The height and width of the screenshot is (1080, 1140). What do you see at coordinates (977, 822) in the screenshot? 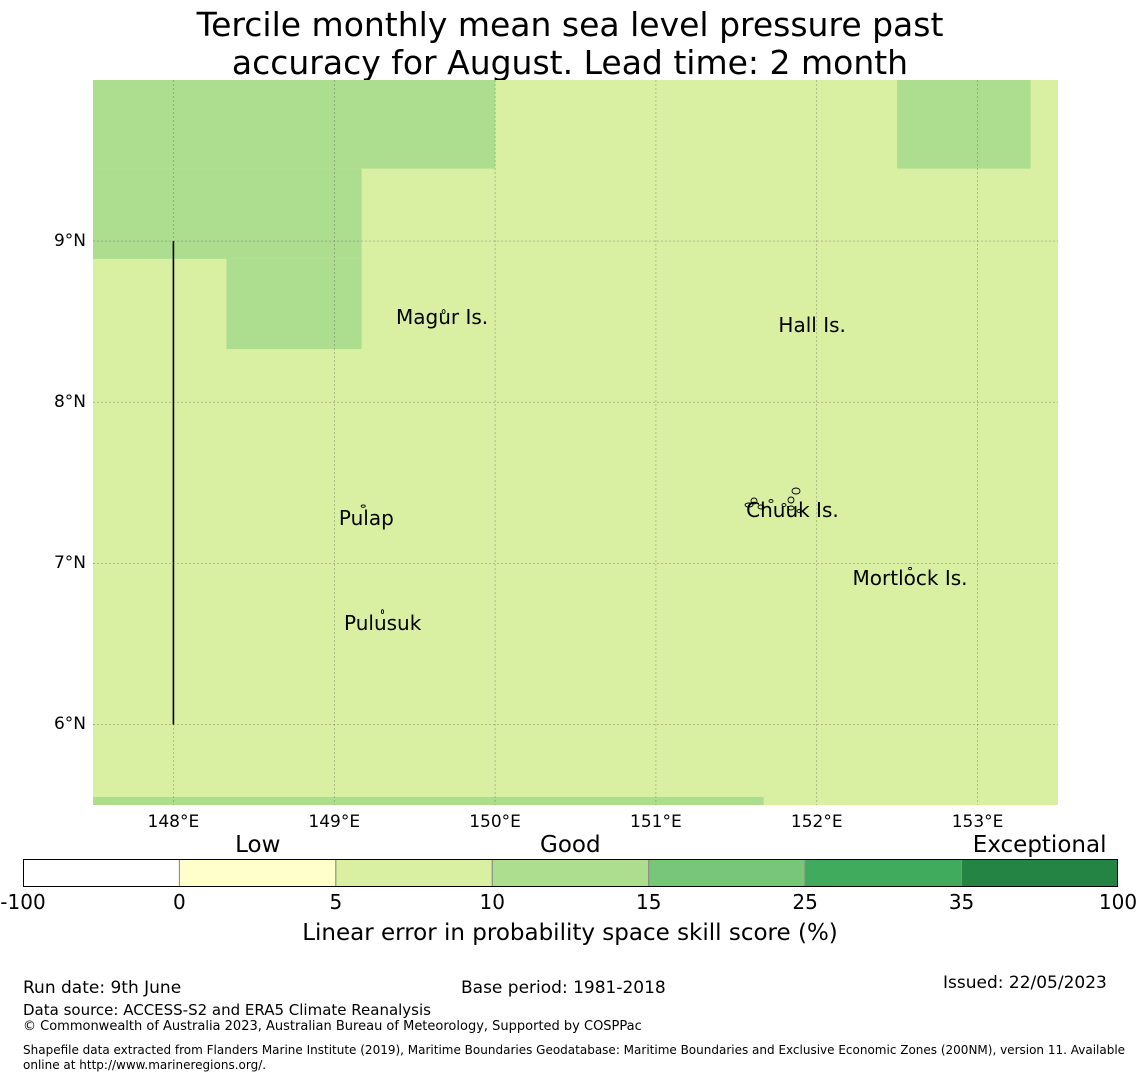
I see `longitude-label: 153°E` at bounding box center [977, 822].